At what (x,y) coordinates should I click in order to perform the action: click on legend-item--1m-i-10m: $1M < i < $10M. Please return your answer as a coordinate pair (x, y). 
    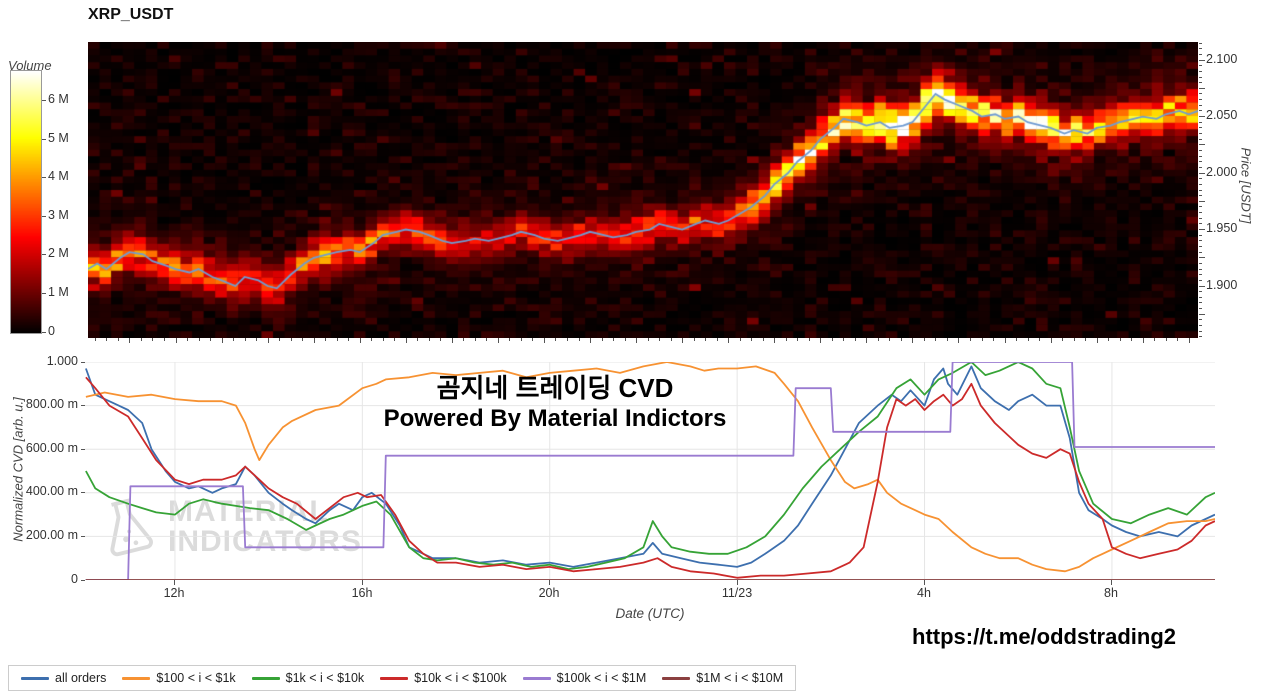
    Looking at the image, I should click on (722, 678).